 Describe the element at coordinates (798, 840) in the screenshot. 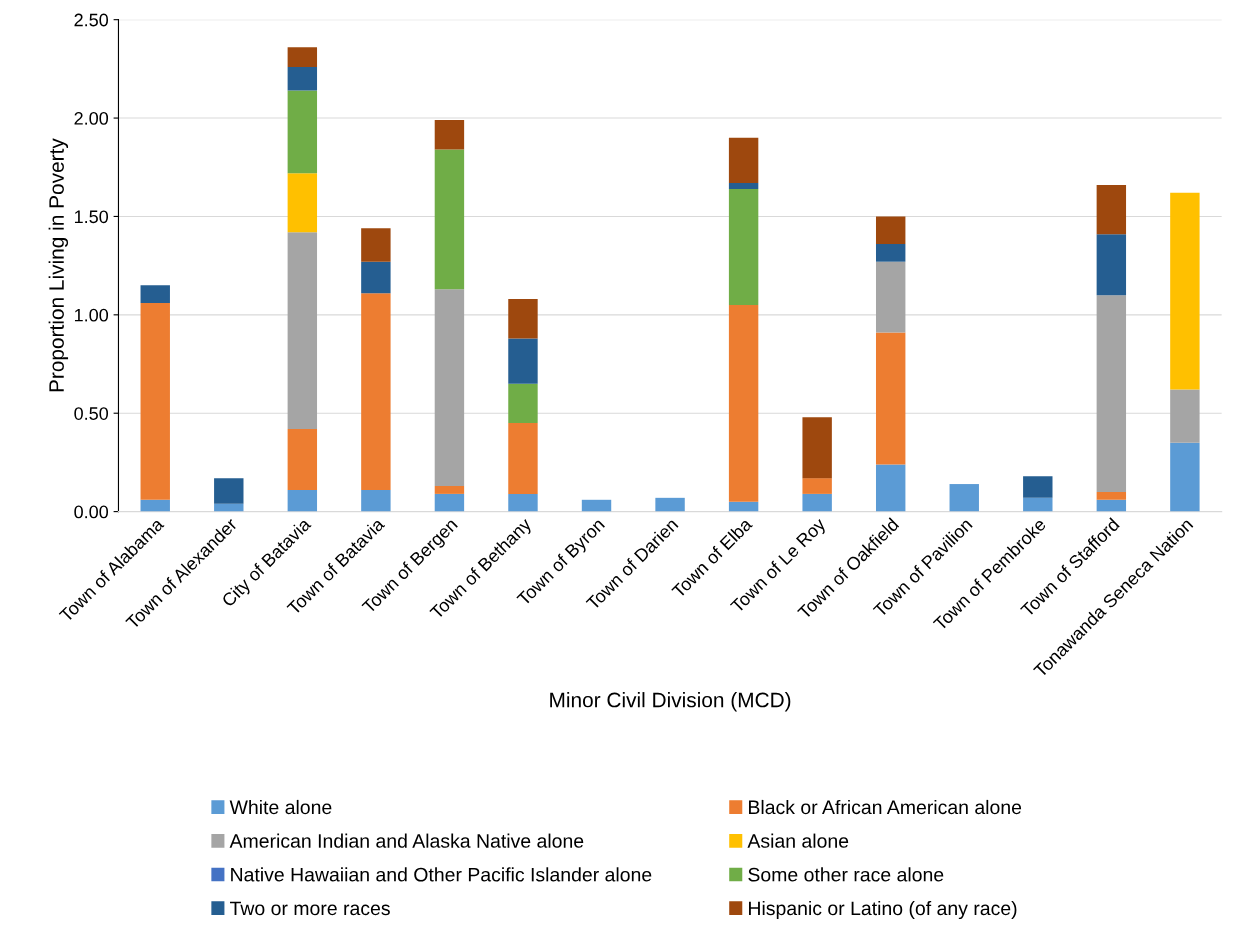

I see `legend-label: Asian alone` at that location.